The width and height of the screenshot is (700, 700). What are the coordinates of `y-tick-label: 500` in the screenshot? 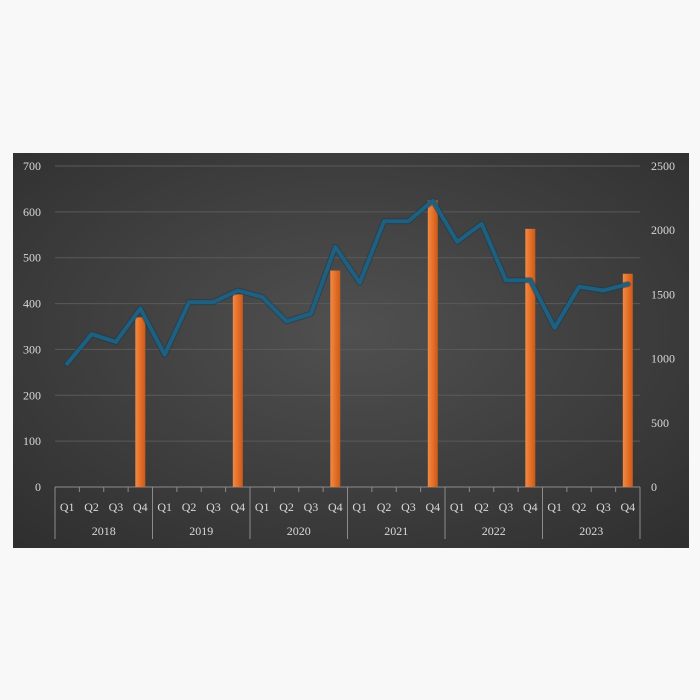 It's located at (32, 258).